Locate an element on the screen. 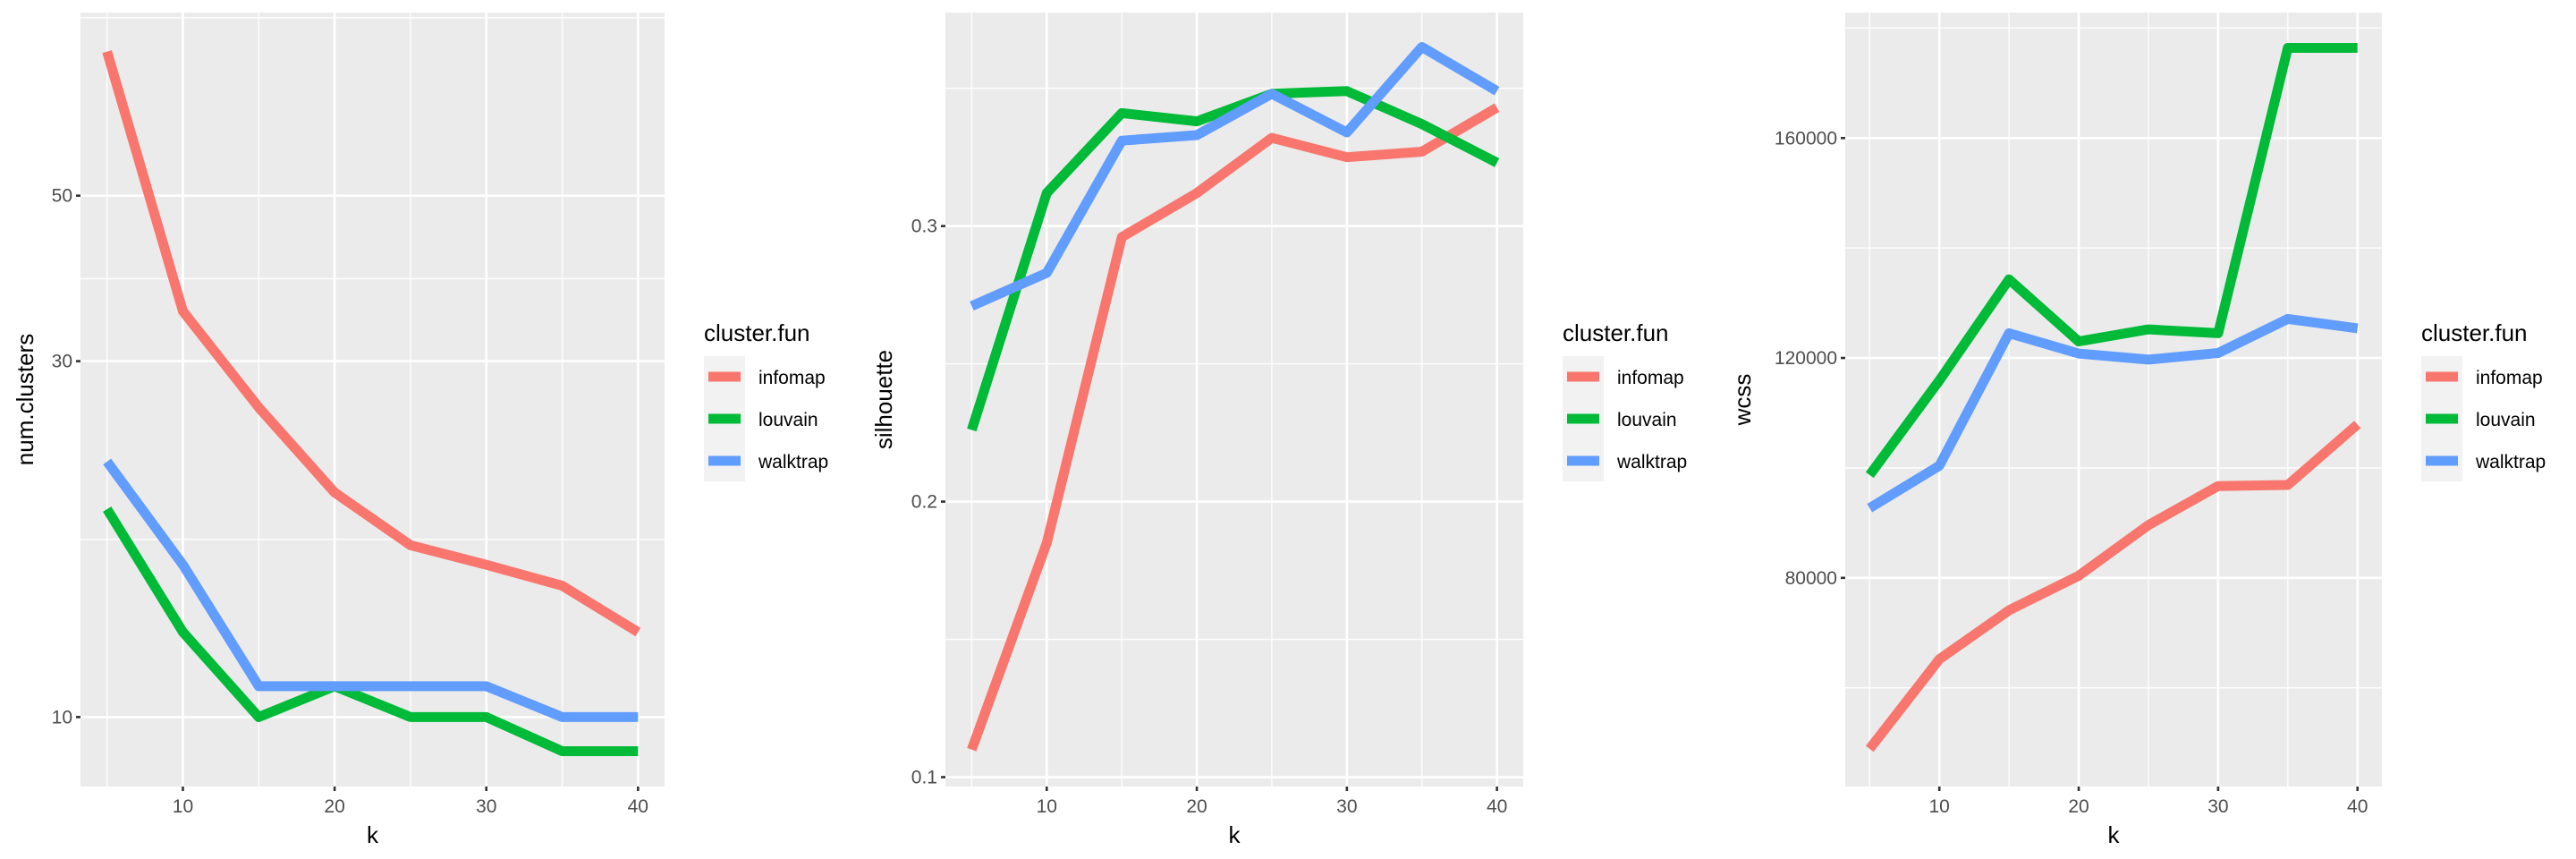  y-axis-title: wcss is located at coordinates (1742, 400).